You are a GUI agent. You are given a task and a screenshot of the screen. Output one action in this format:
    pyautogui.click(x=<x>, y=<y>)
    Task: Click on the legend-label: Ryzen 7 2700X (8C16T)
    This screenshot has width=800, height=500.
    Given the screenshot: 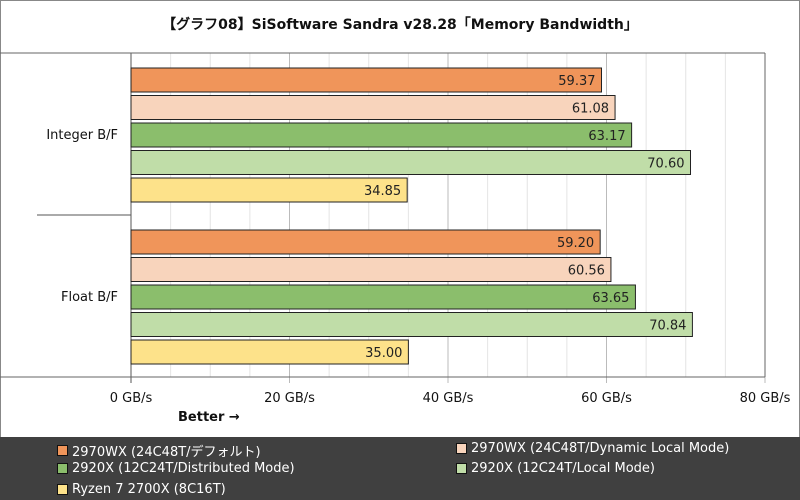 What is the action you would take?
    pyautogui.click(x=149, y=489)
    